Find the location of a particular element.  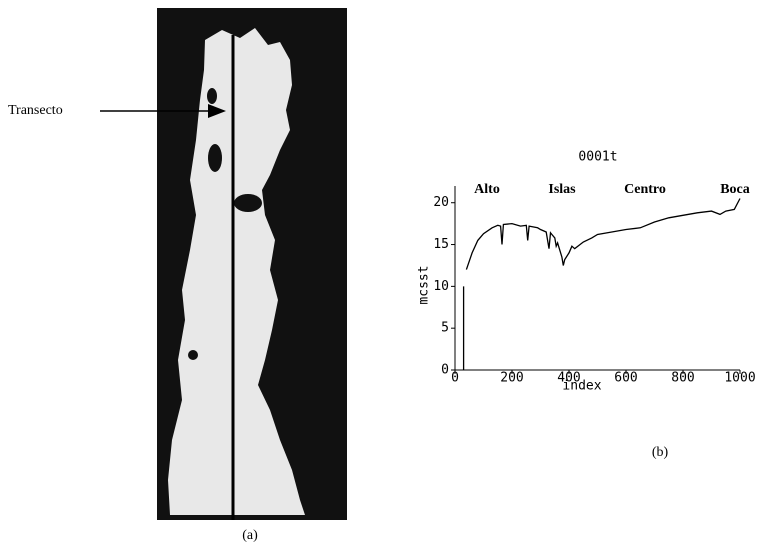

region-label: Centro is located at coordinates (645, 189).